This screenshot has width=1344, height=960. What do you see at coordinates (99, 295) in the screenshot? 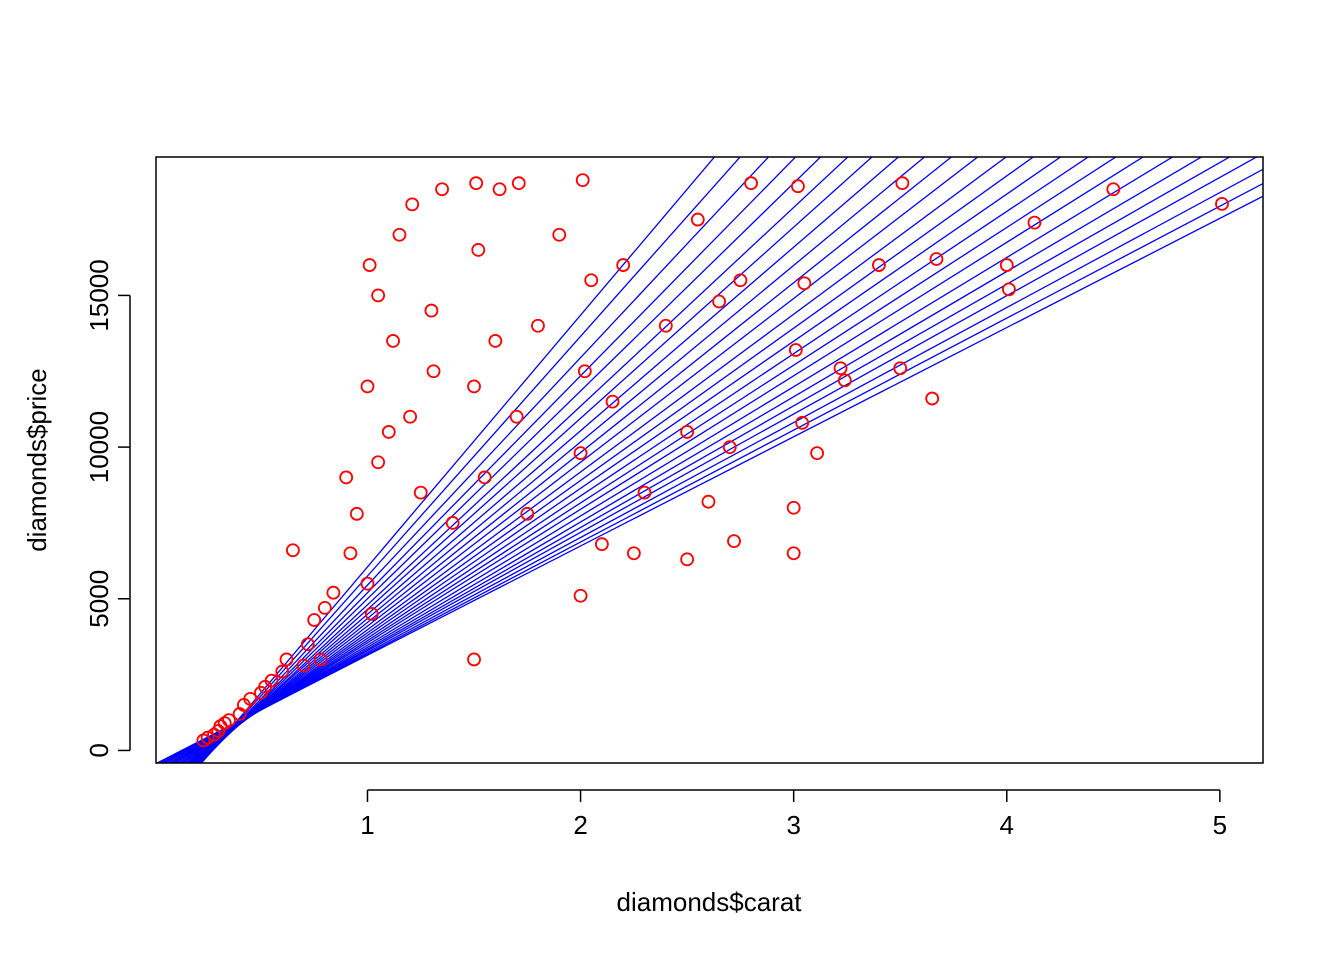
I see `y-tick-label: 15000` at bounding box center [99, 295].